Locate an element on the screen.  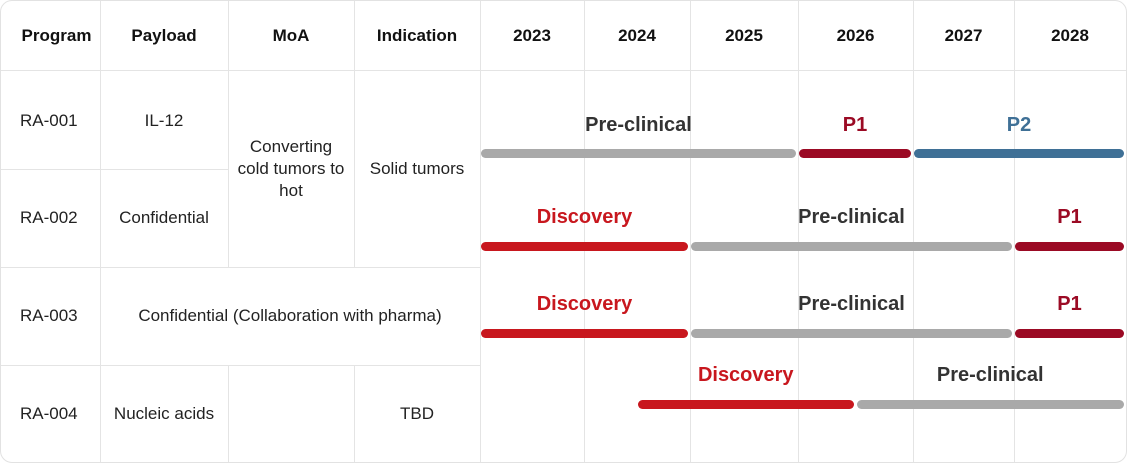
header-year-2024: 2024 is located at coordinates (637, 35).